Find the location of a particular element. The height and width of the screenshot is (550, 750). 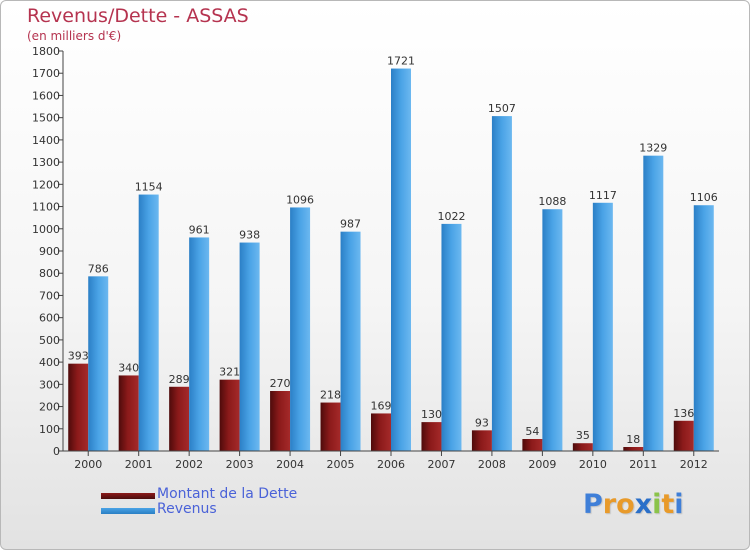

y-tick-label: 800 is located at coordinates (49, 273).